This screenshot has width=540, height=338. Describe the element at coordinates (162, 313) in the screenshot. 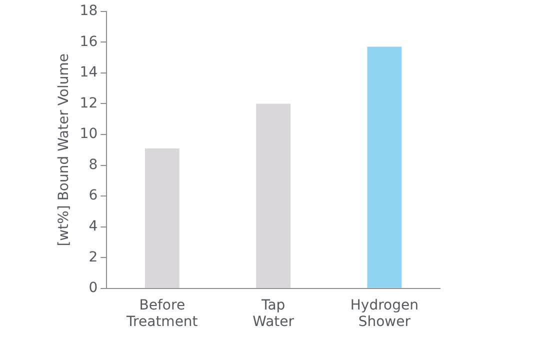

I see `x-tick-label: Before Treatment` at that location.